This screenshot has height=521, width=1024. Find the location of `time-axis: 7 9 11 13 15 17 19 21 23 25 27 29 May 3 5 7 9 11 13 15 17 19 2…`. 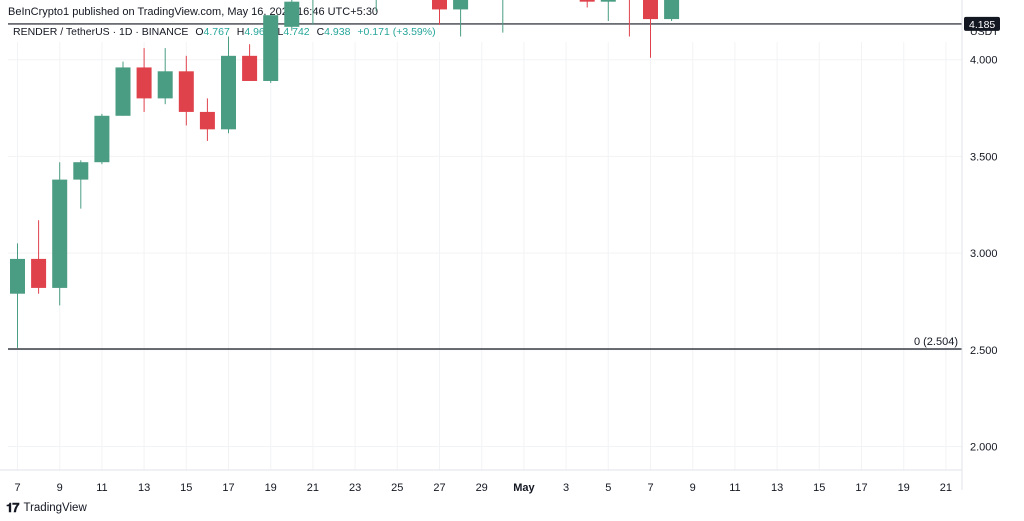

time-axis: 7 9 11 13 15 17 19 21 23 25 27 29 May 3 5 7 9 11 13 15 17 19 2… is located at coordinates (481, 481).